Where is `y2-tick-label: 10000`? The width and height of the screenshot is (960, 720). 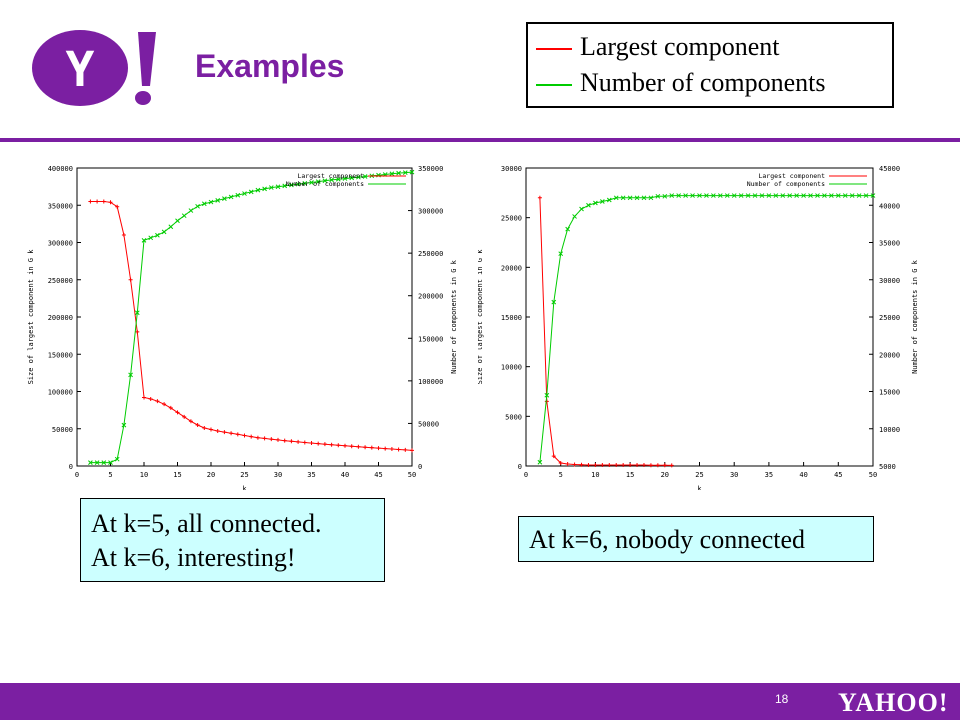 y2-tick-label: 10000 is located at coordinates (889, 430).